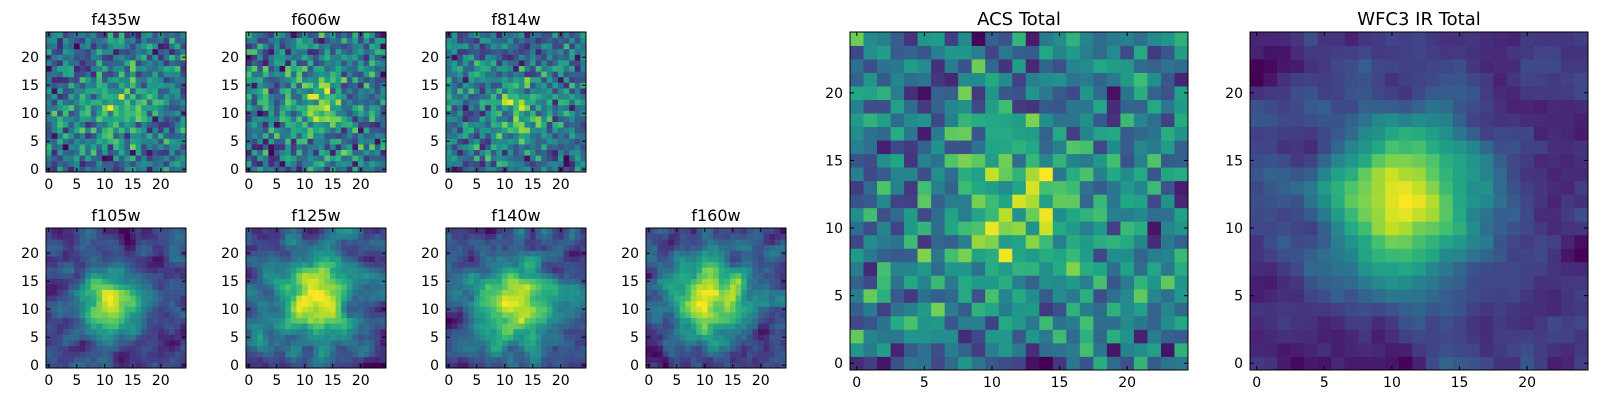 The width and height of the screenshot is (1600, 400). I want to click on y-tick-label: 0, so click(34, 170).